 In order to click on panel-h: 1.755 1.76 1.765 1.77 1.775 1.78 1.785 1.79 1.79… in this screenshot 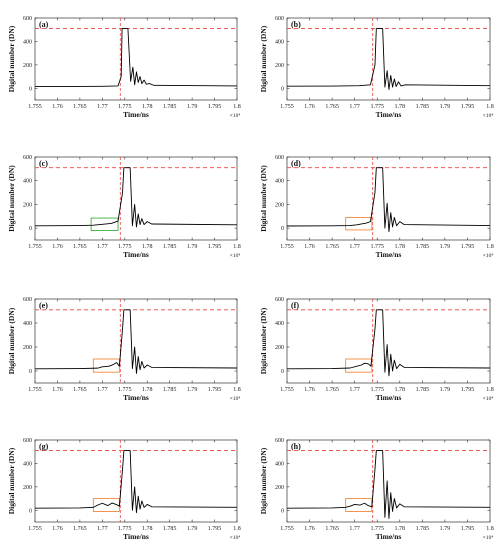, I will do `click(376, 489)`.